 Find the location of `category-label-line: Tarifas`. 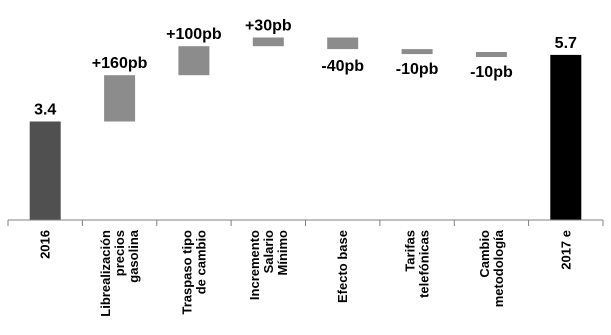

category-label-line: Tarifas is located at coordinates (410, 251).